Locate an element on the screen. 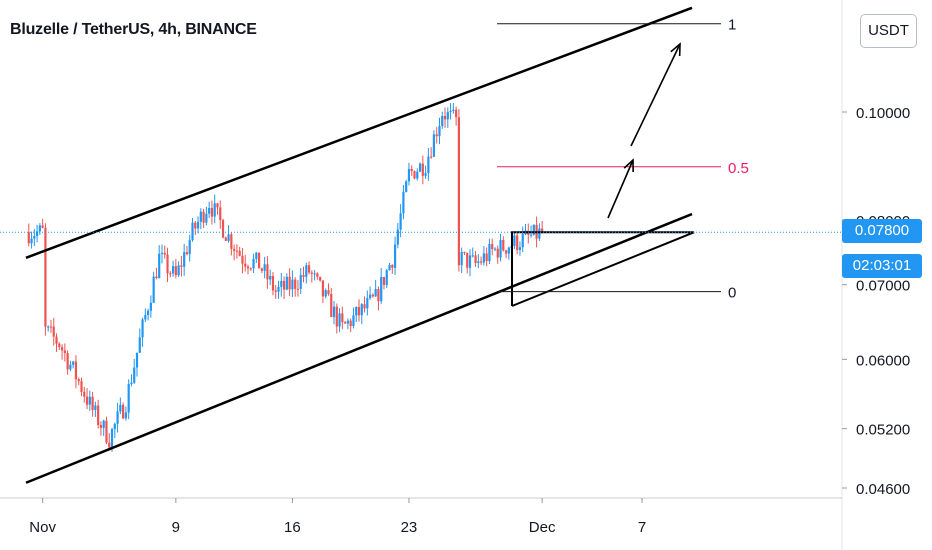 The width and height of the screenshot is (932, 550). chart-title: Bluzelle / TetherUS, 4h, BINANCE is located at coordinates (133, 29).